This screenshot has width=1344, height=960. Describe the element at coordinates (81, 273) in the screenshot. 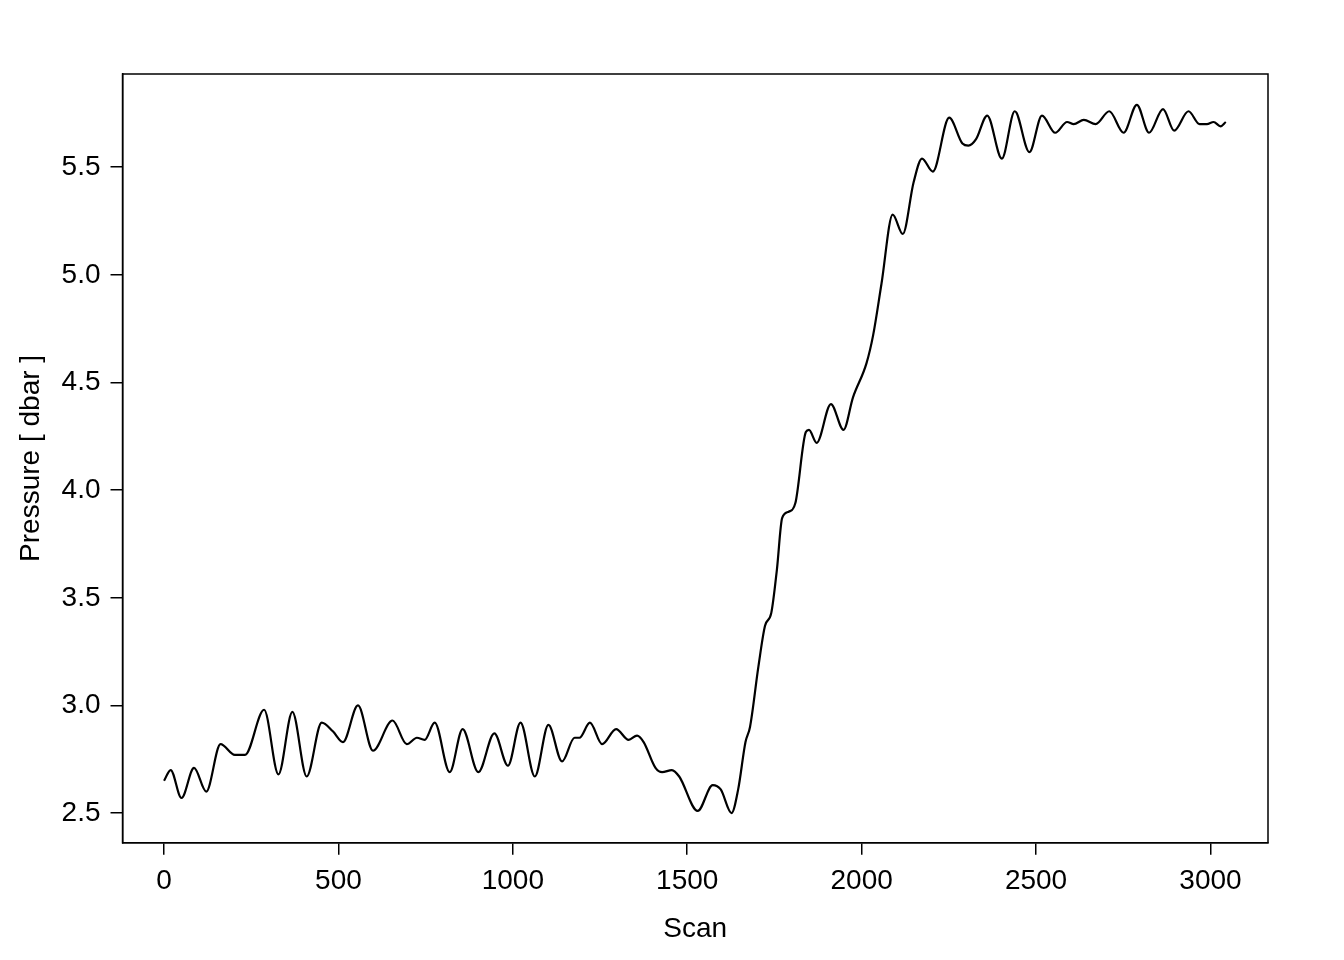

I see `y-tick-label: 5.0` at that location.